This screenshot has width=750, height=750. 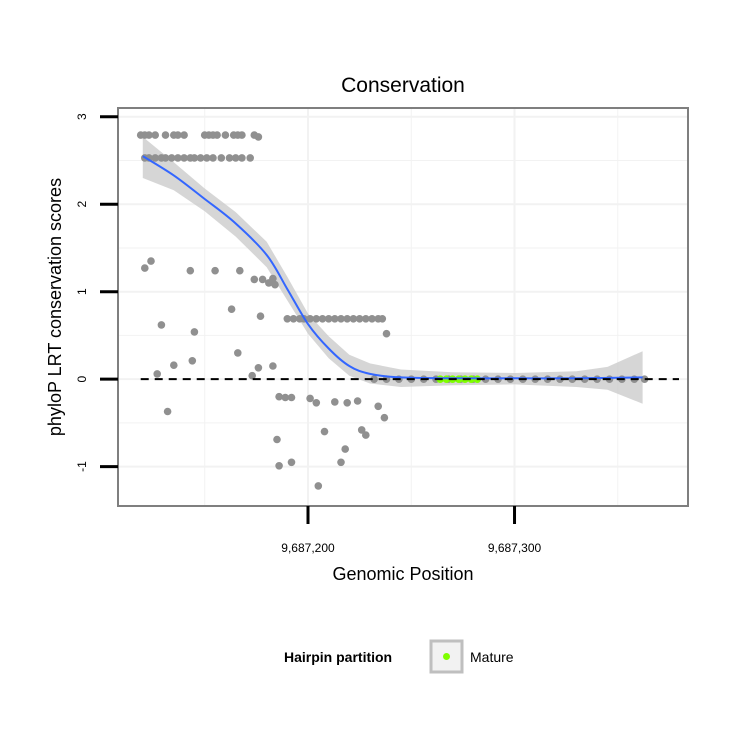 What do you see at coordinates (82, 379) in the screenshot?
I see `y-tick-label: 0` at bounding box center [82, 379].